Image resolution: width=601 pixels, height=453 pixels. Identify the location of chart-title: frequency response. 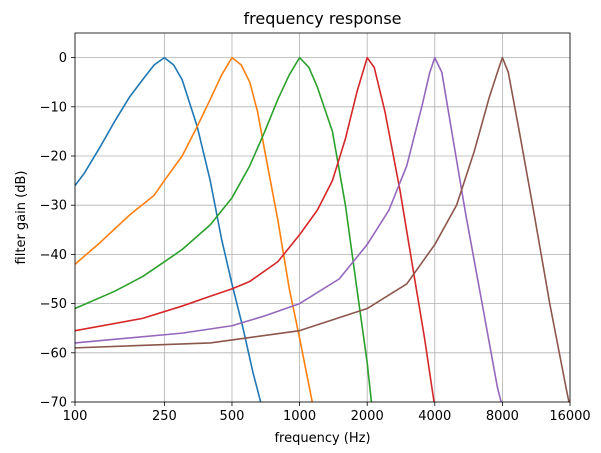
(322, 18).